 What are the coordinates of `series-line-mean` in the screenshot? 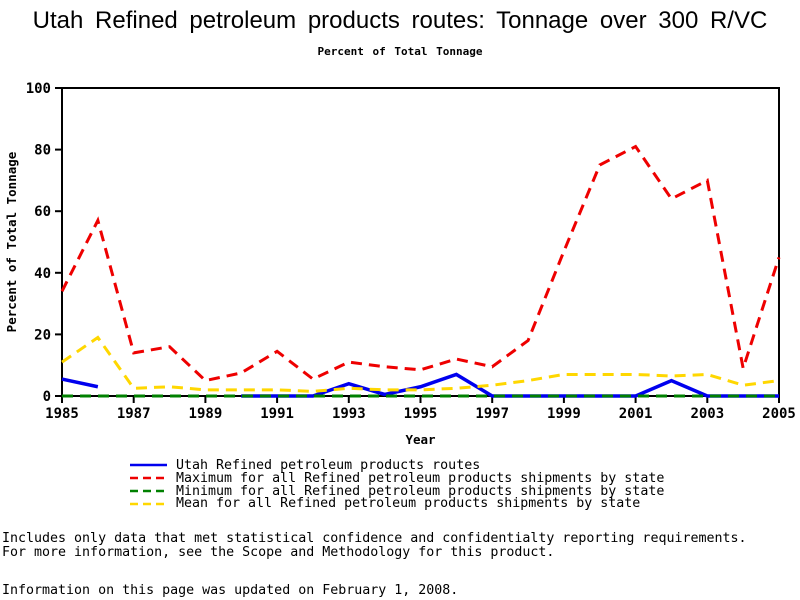 It's located at (420, 364).